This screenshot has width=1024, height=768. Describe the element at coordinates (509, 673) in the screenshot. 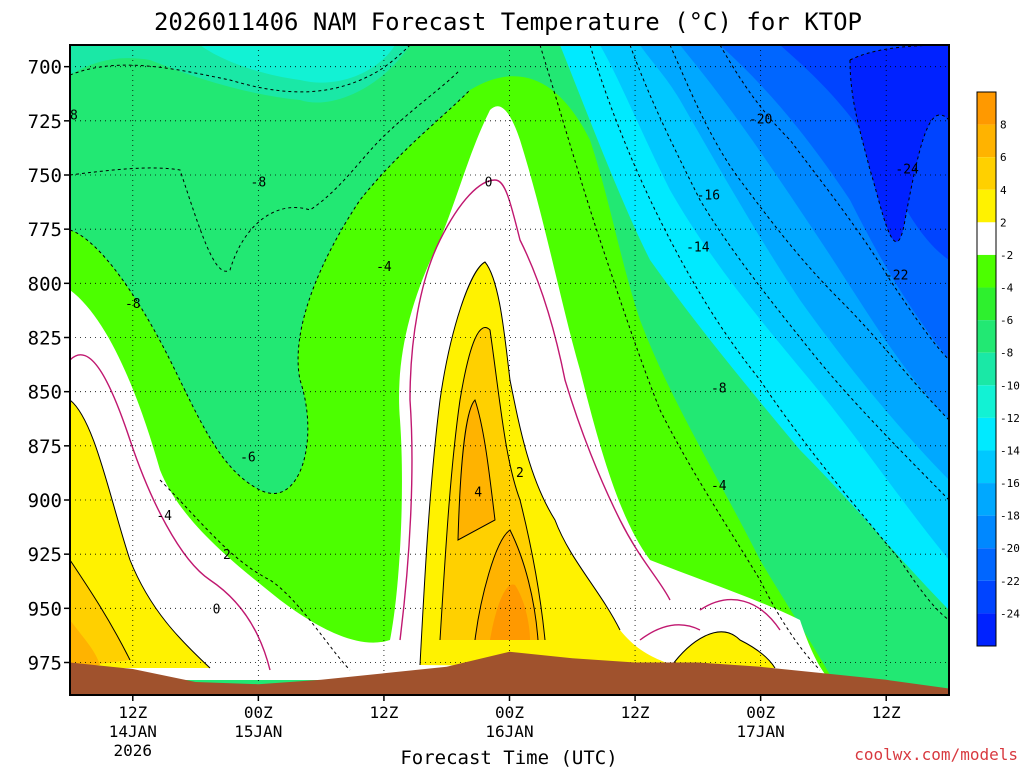

I see `terrain-surface` at that location.